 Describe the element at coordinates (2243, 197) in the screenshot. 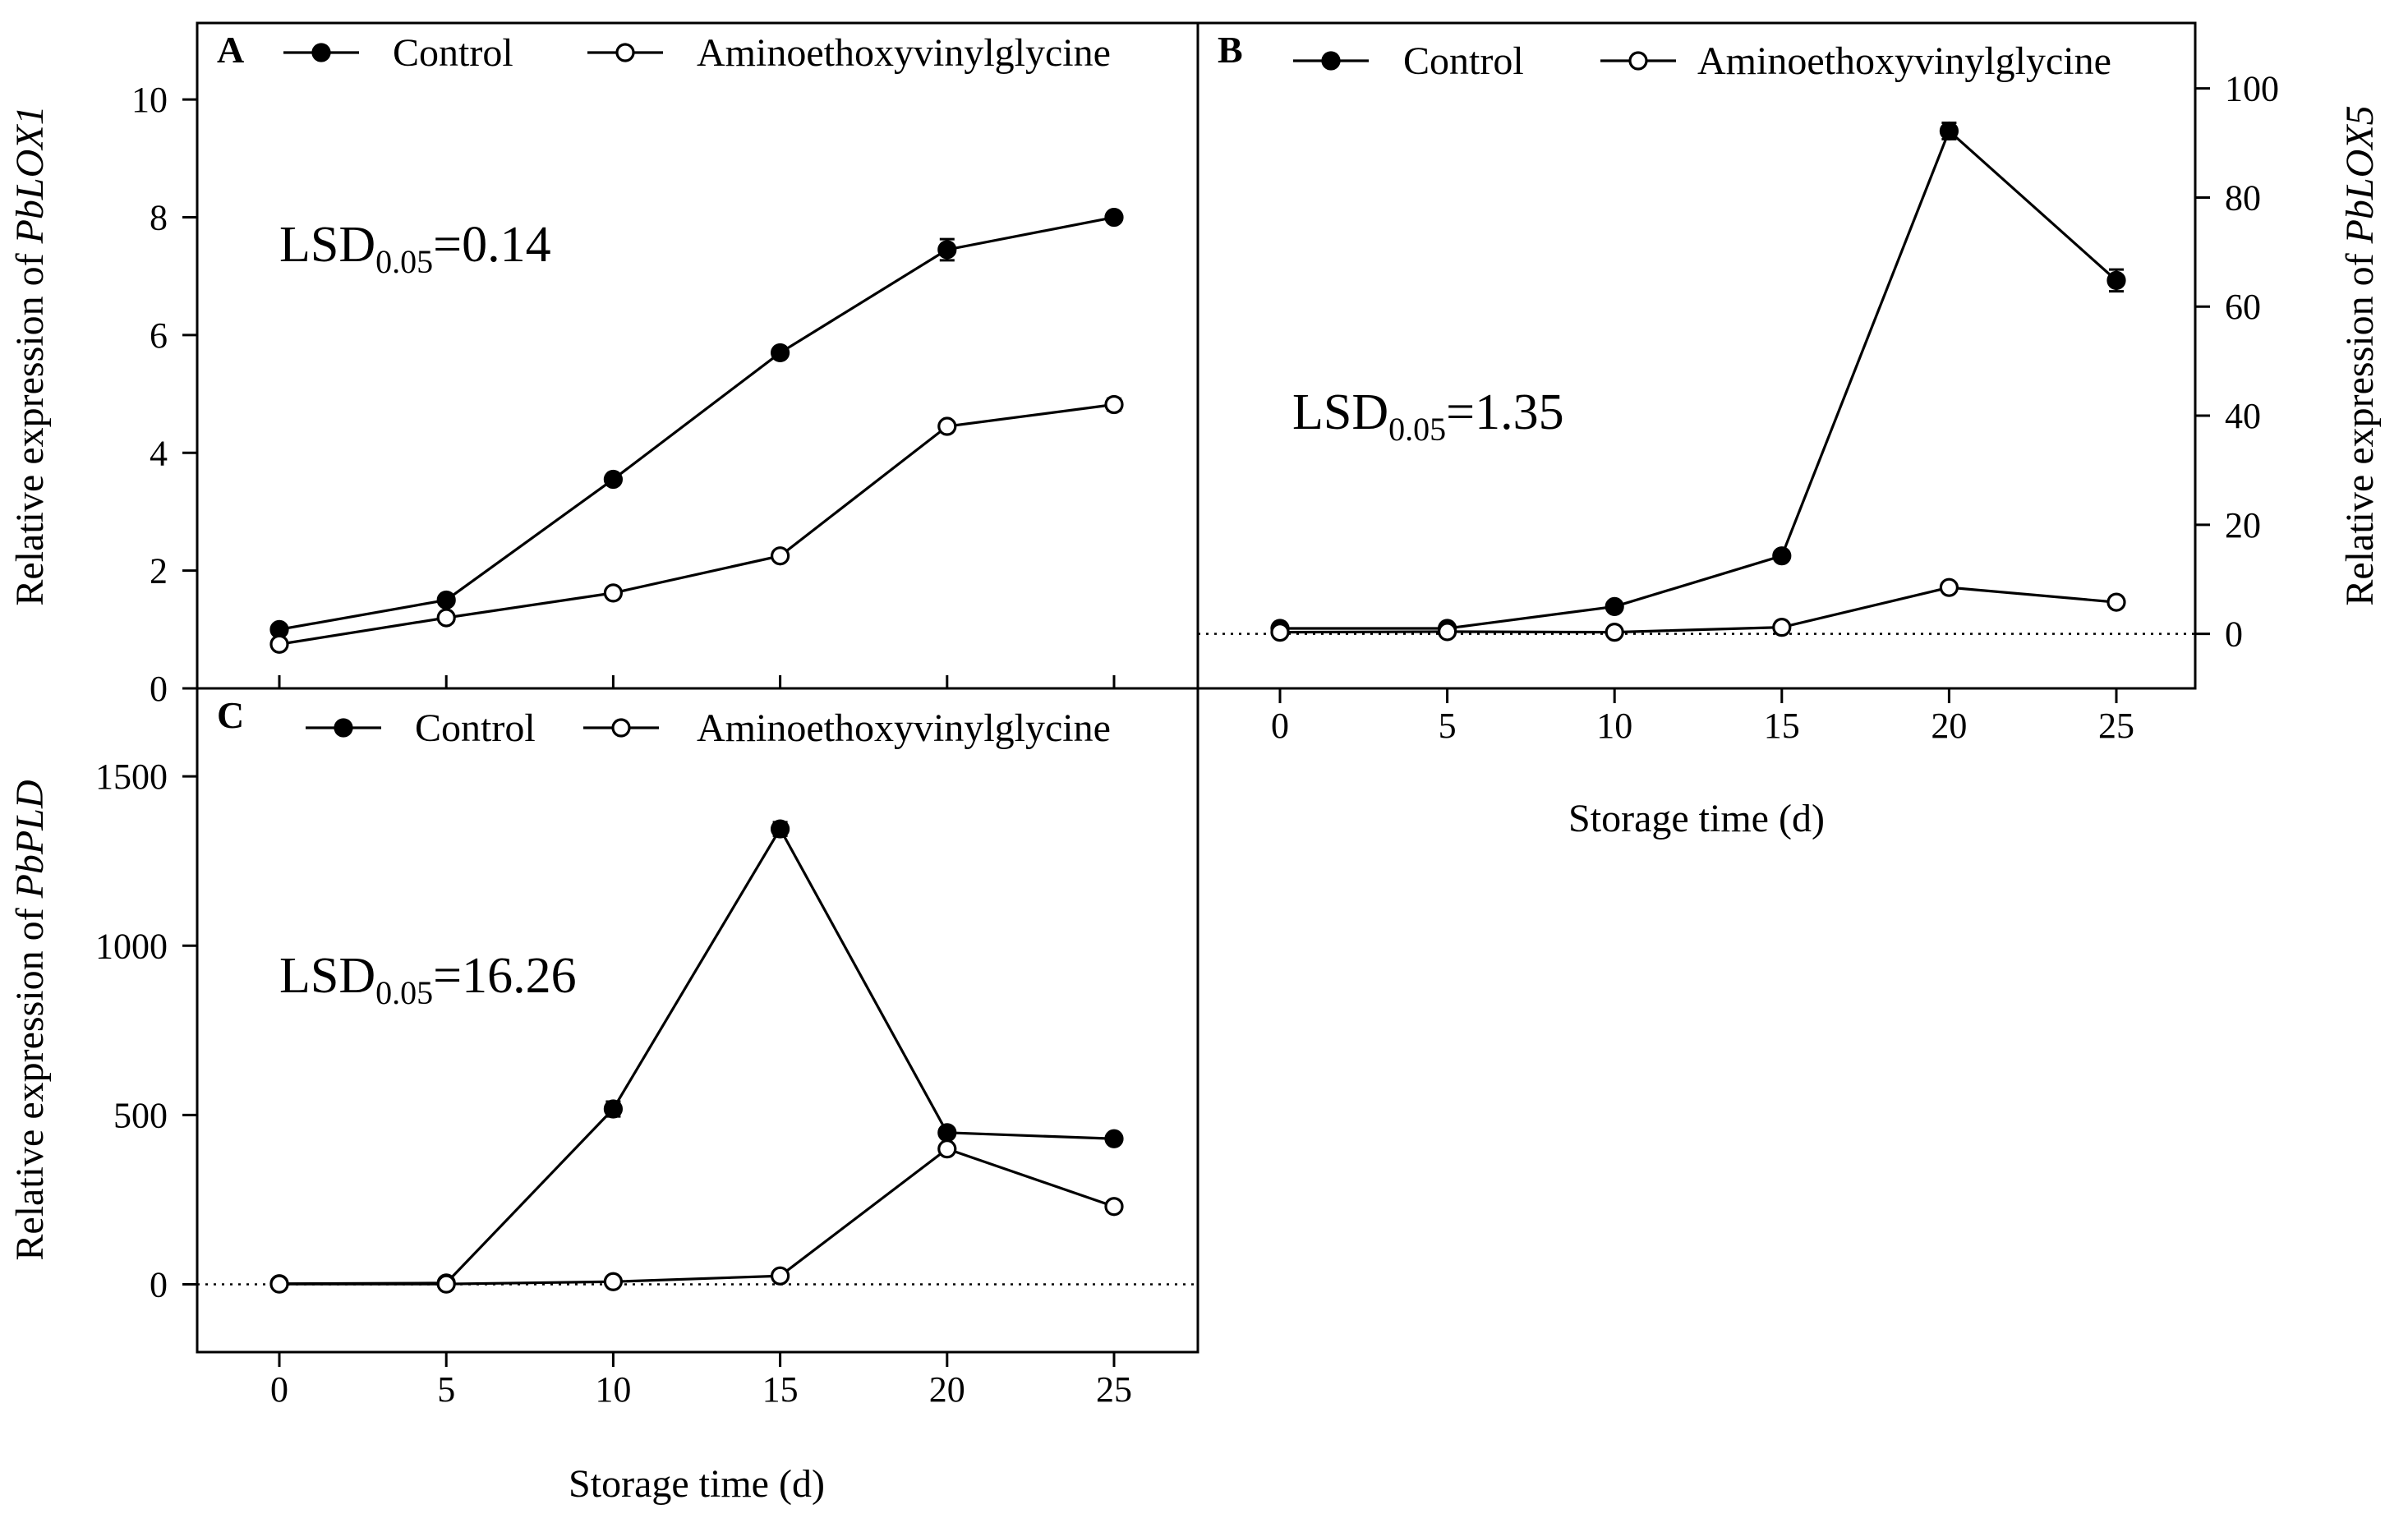

I see `y-tick-label: 80` at that location.